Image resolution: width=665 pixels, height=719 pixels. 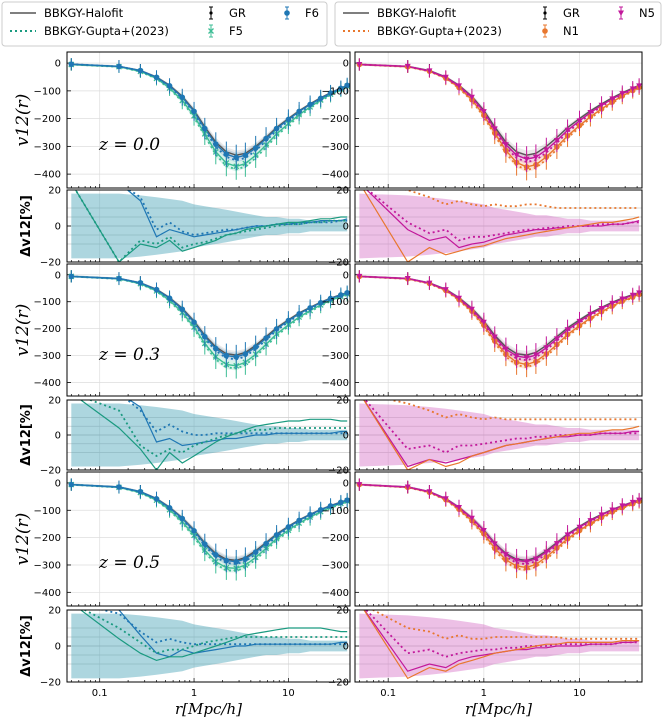 What do you see at coordinates (636, 13) in the screenshot?
I see `legend-item-N5: N5` at bounding box center [636, 13].